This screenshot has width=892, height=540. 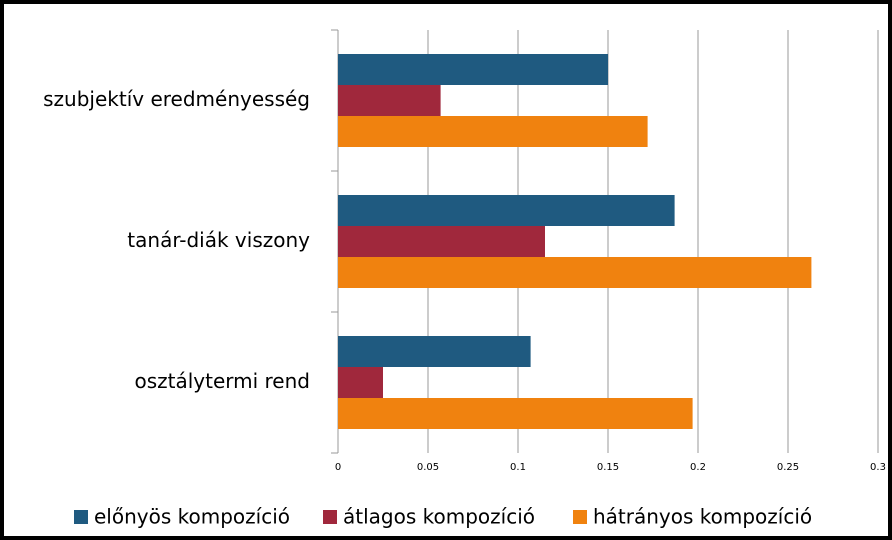 I want to click on legend-label: átlagos kompozíció, so click(x=439, y=517).